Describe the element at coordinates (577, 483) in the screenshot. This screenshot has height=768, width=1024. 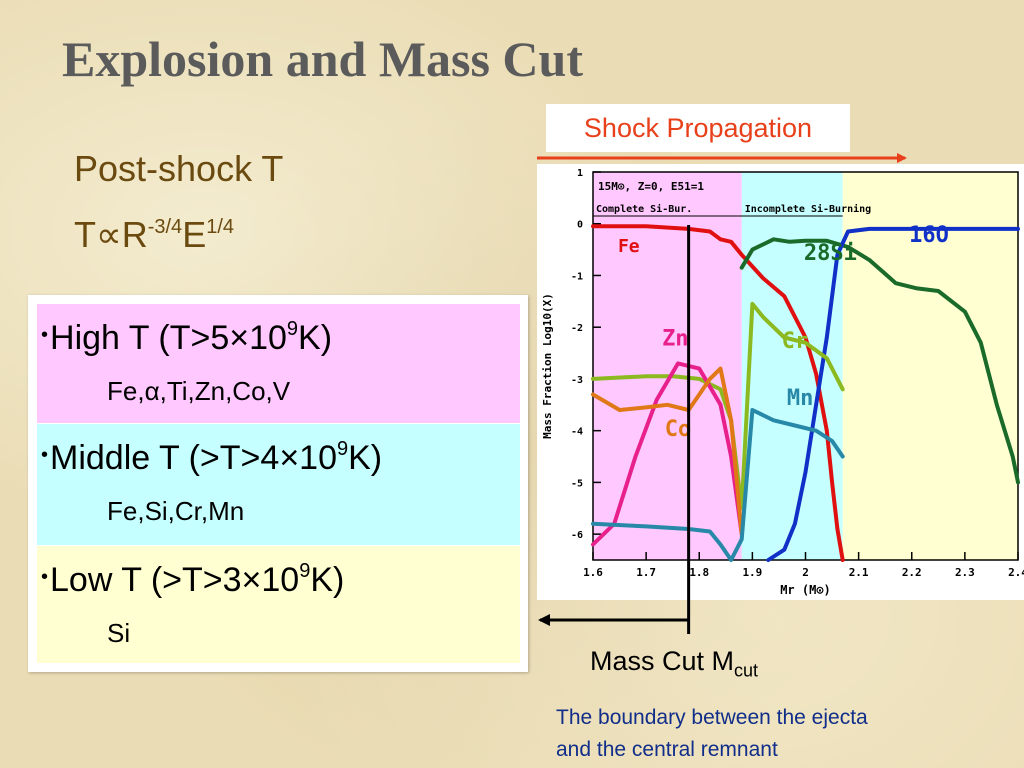
I see `y-tick-label: -5` at that location.